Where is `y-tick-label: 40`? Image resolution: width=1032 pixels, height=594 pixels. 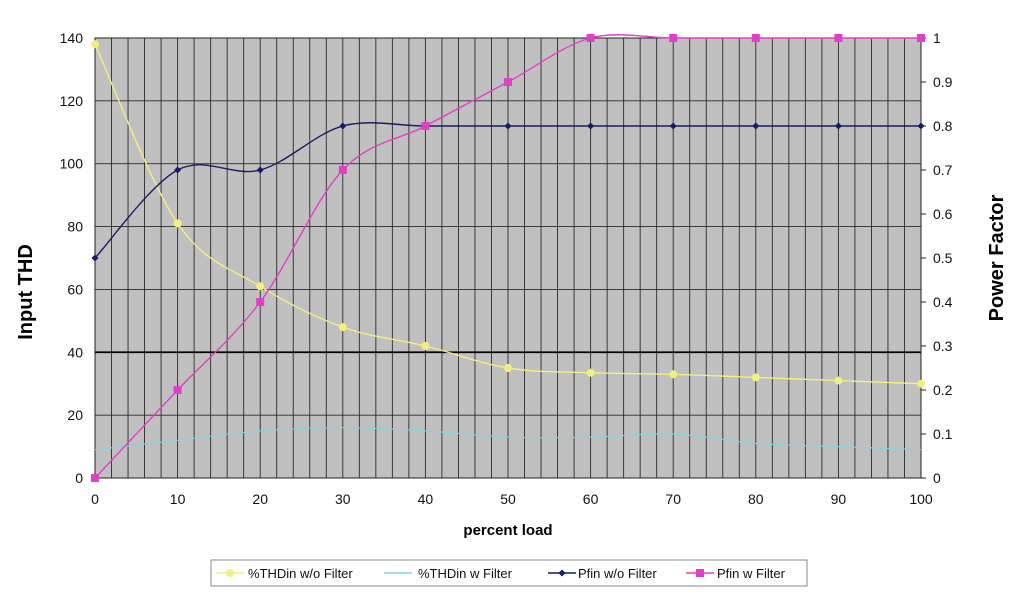
y-tick-label: 40 is located at coordinates (75, 352).